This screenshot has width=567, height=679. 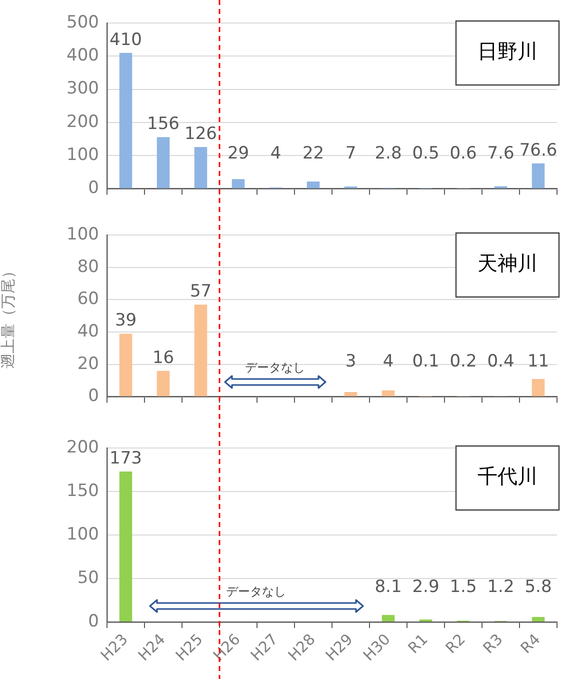 I want to click on x-tick-label: R3, so click(x=492, y=644).